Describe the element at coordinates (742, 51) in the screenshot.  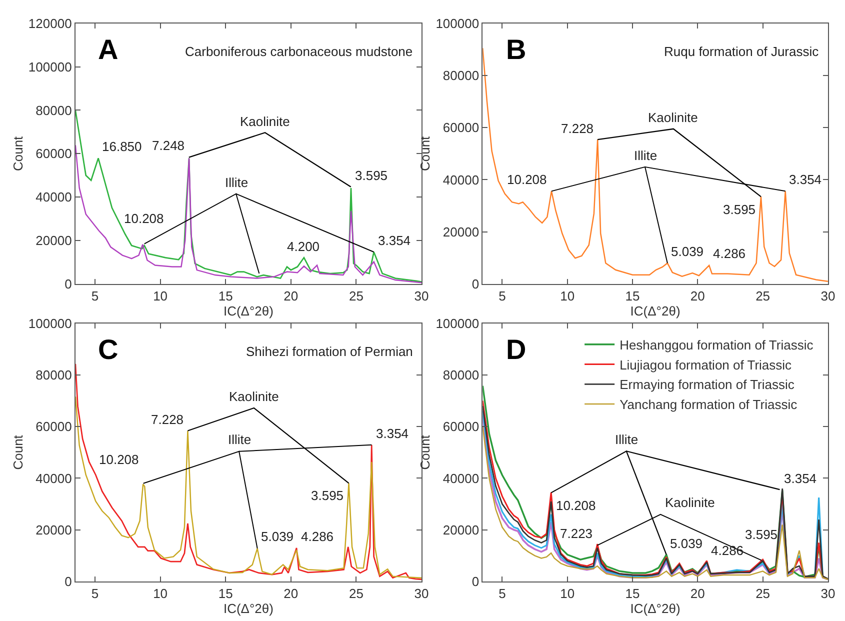
I see `text: Ruqu formation of Jurassic` at that location.